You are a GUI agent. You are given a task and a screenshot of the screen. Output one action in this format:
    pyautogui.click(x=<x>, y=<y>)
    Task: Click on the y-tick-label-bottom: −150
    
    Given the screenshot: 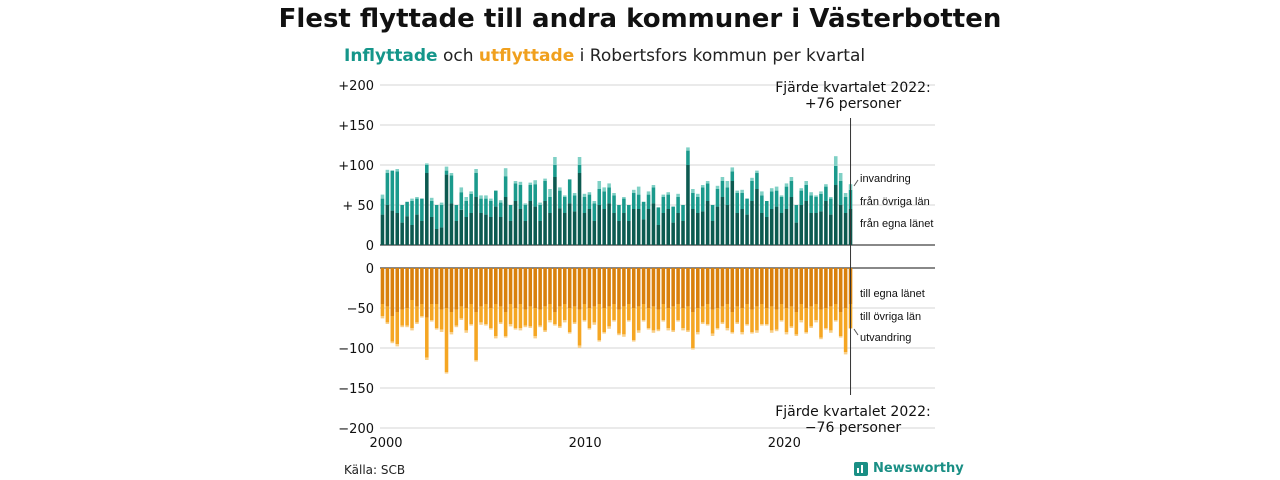 What is the action you would take?
    pyautogui.click(x=356, y=389)
    